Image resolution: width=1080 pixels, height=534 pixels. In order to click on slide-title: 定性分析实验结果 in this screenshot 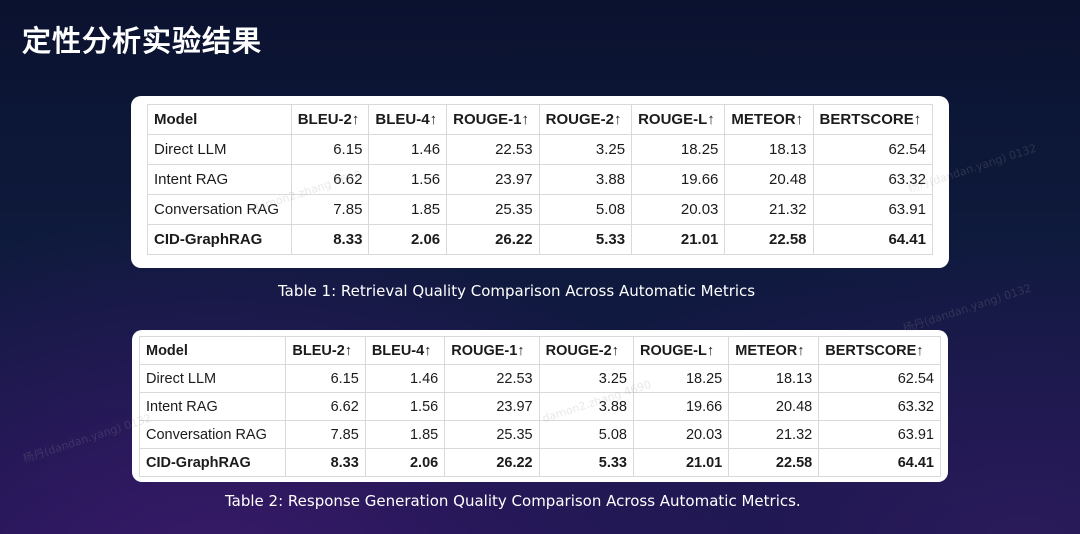, I will do `click(142, 41)`.